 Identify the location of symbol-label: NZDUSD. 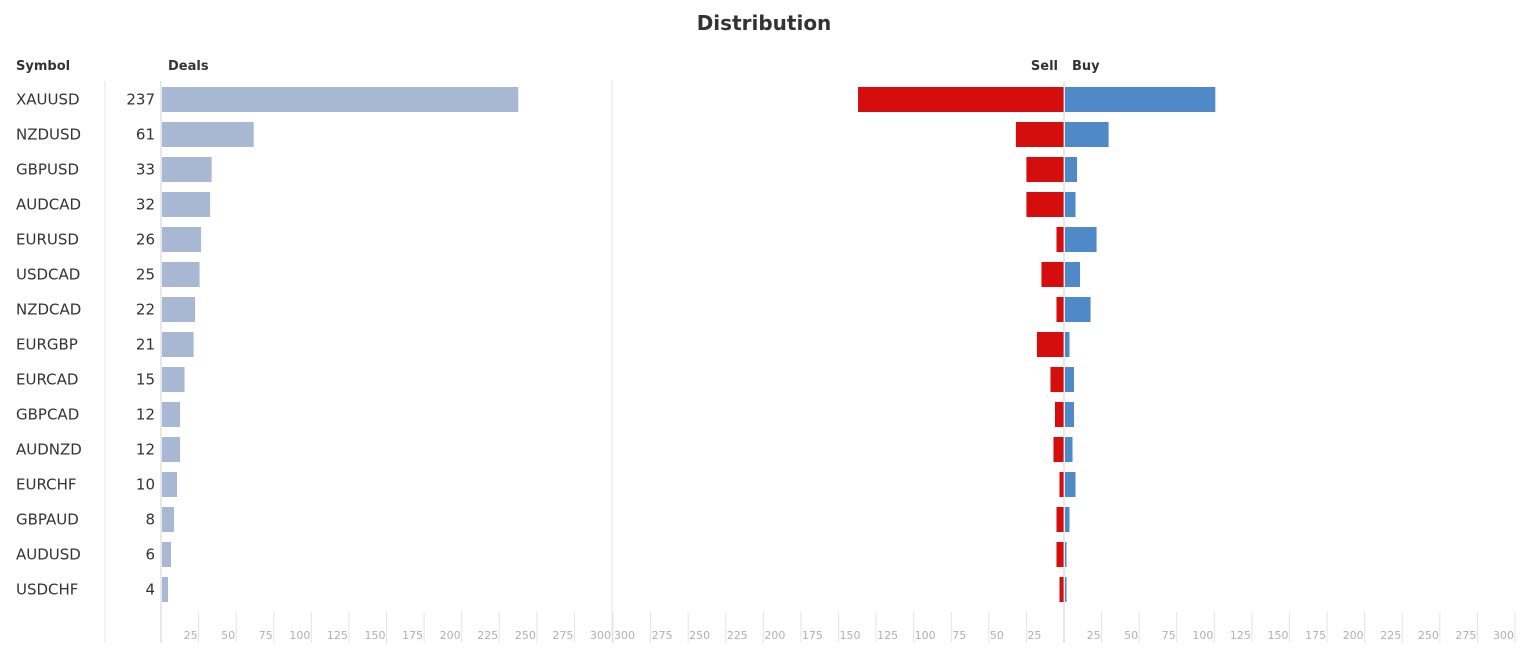
(48, 135).